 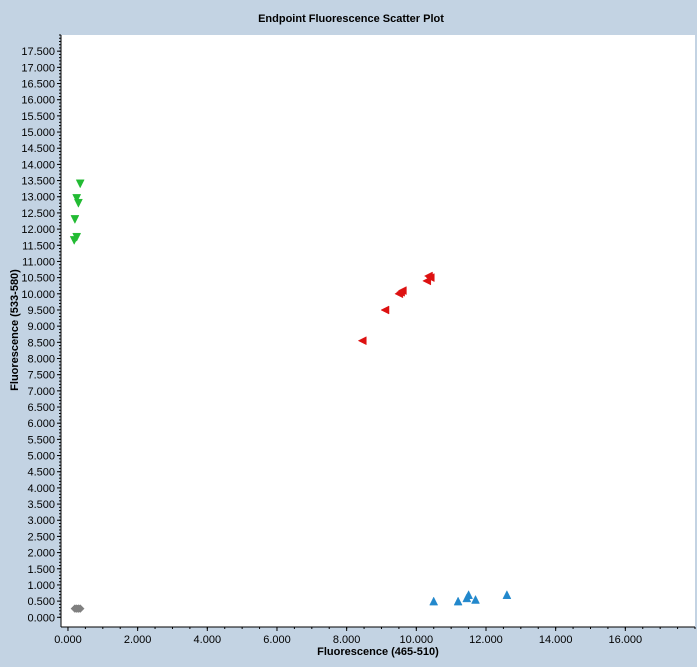 I want to click on y-tick-label: 3.500, so click(x=41, y=505).